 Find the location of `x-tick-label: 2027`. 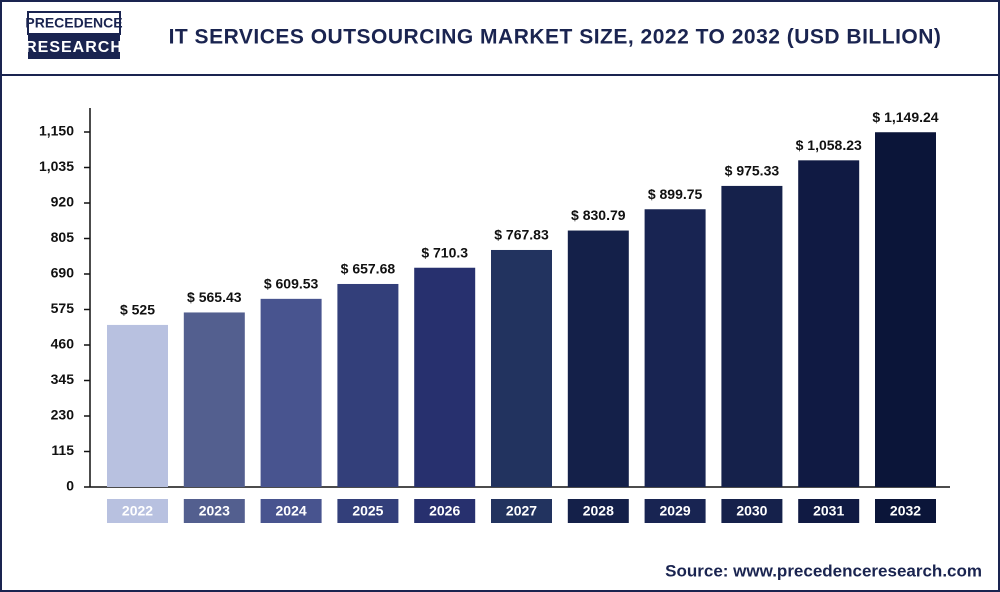

x-tick-label: 2027 is located at coordinates (521, 511).